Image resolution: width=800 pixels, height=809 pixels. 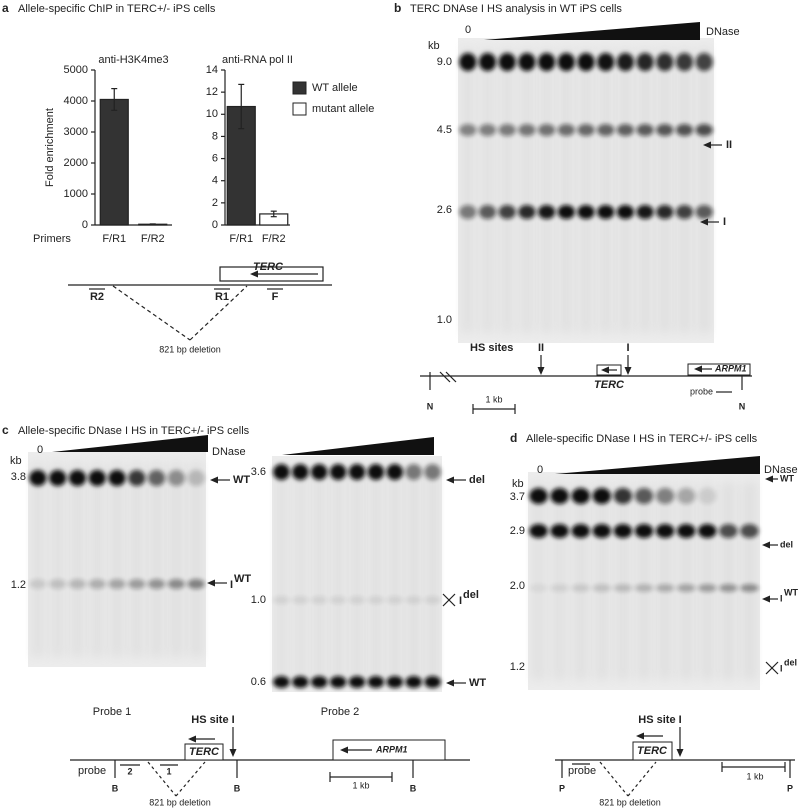 What do you see at coordinates (730, 368) in the screenshot?
I see `gene-label: ARPM1` at bounding box center [730, 368].